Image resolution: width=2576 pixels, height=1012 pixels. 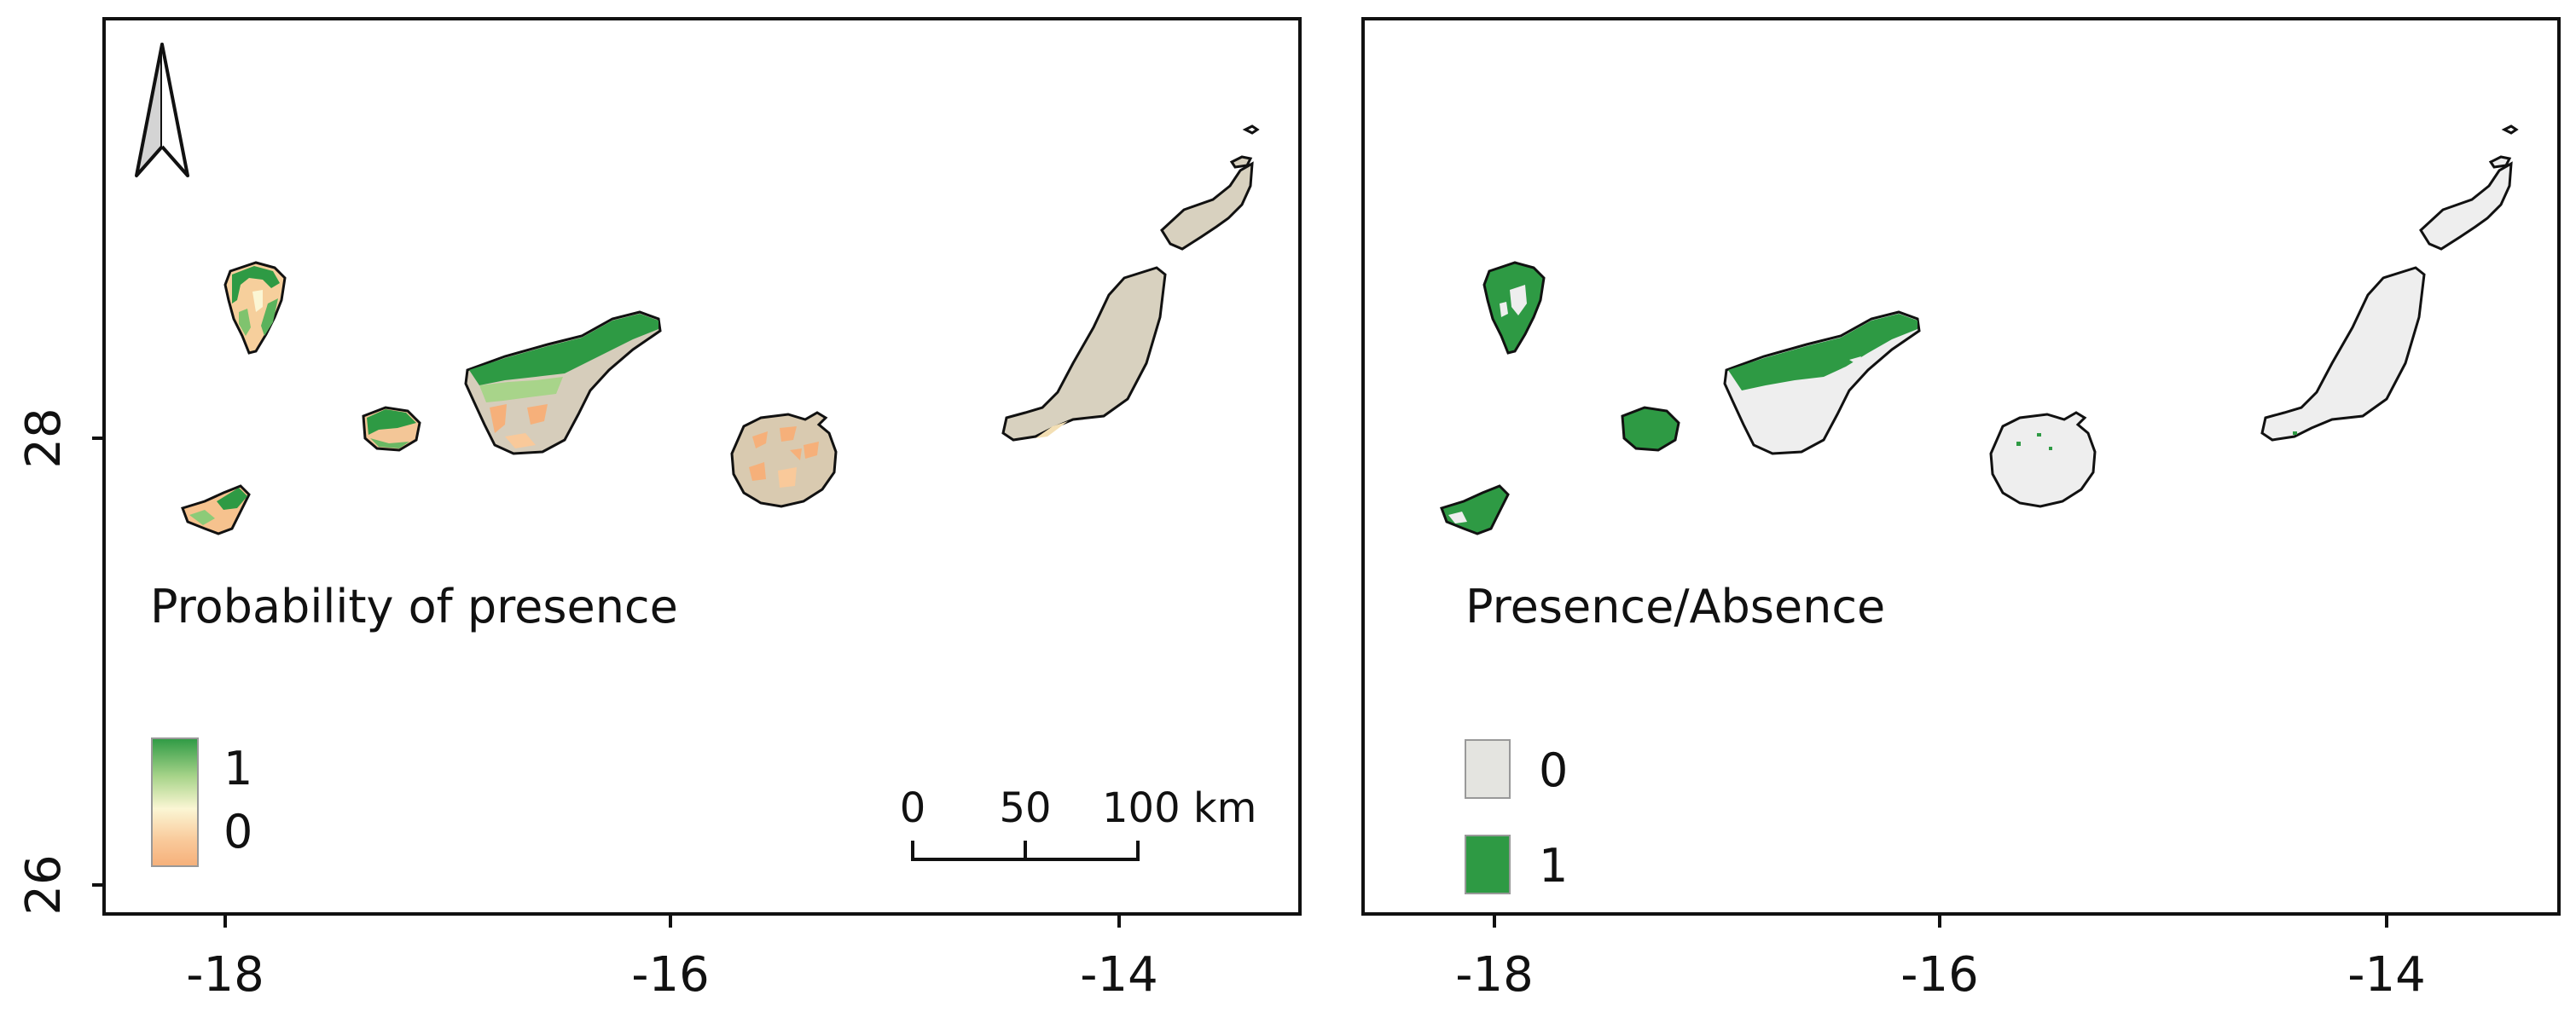 I want to click on legend-swatch-presence, so click(x=1488, y=864).